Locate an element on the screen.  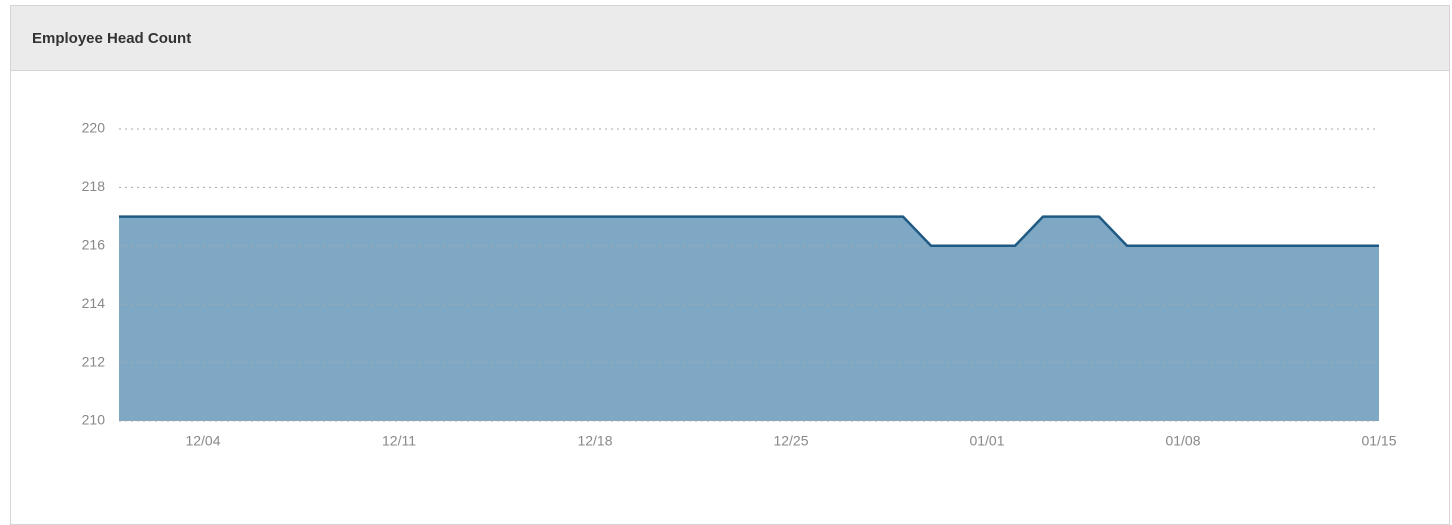
x-tick-label: 12/11 is located at coordinates (399, 441).